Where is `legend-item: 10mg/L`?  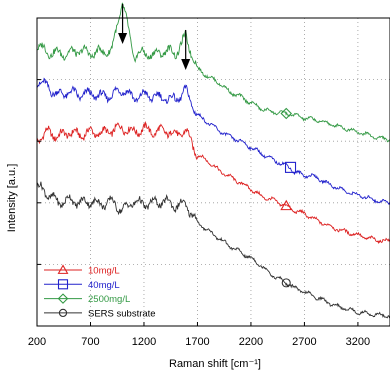
legend-item: 10mg/L is located at coordinates (82, 270).